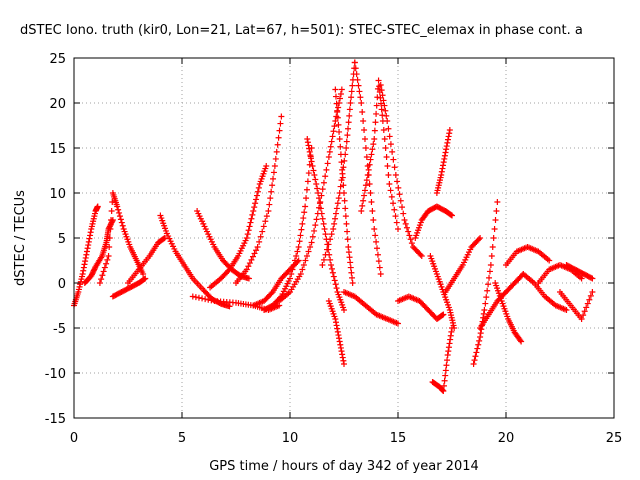 This screenshot has height=480, width=640. Describe the element at coordinates (182, 438) in the screenshot. I see `x-tick-label: 5` at that location.